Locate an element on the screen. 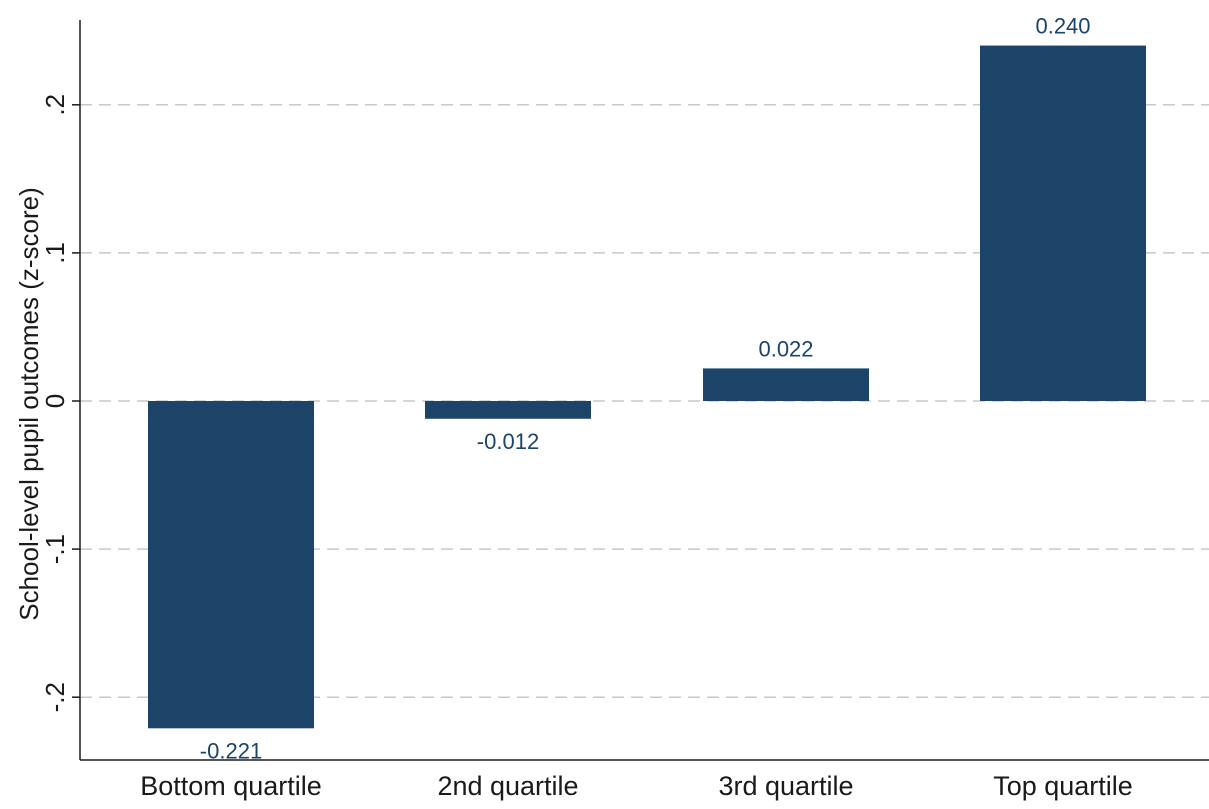  bar-value-label: -0.221 is located at coordinates (231, 750).